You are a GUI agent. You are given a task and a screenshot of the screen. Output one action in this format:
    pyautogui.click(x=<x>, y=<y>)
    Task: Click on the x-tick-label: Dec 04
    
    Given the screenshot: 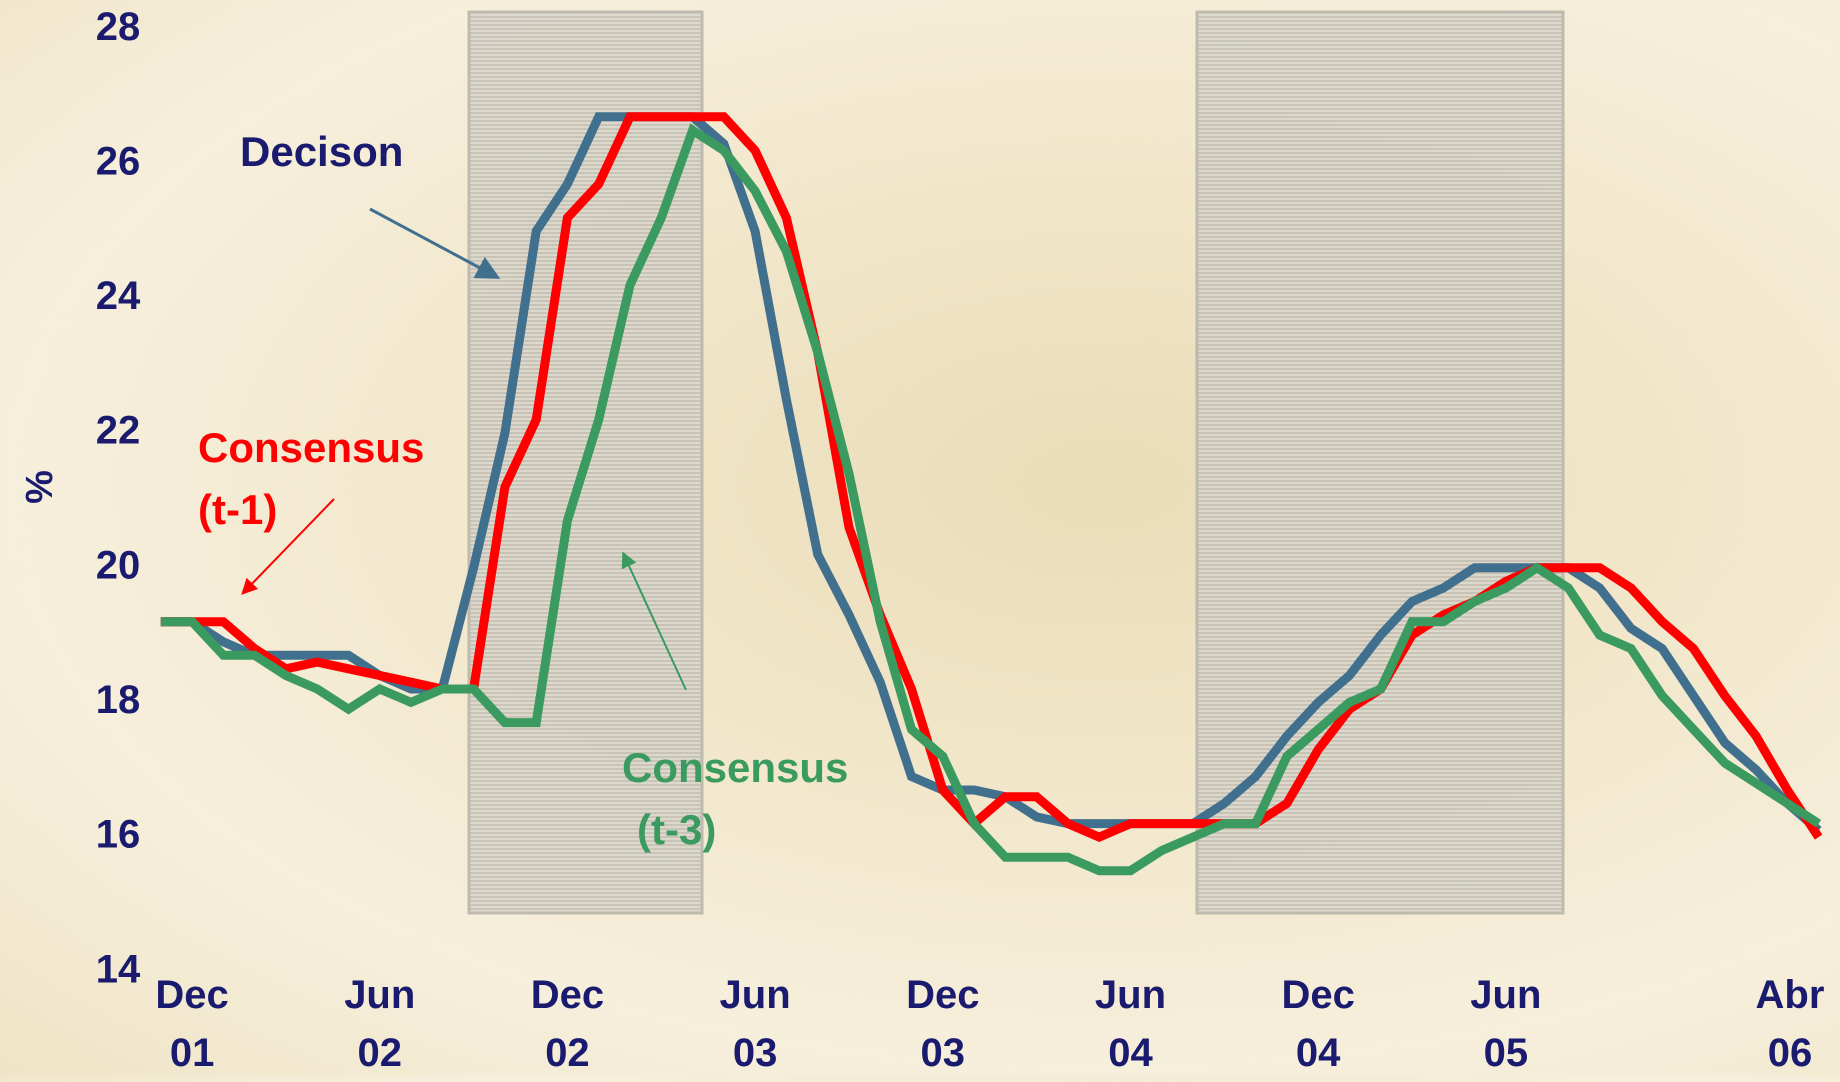 What is the action you would take?
    pyautogui.click(x=1318, y=1024)
    